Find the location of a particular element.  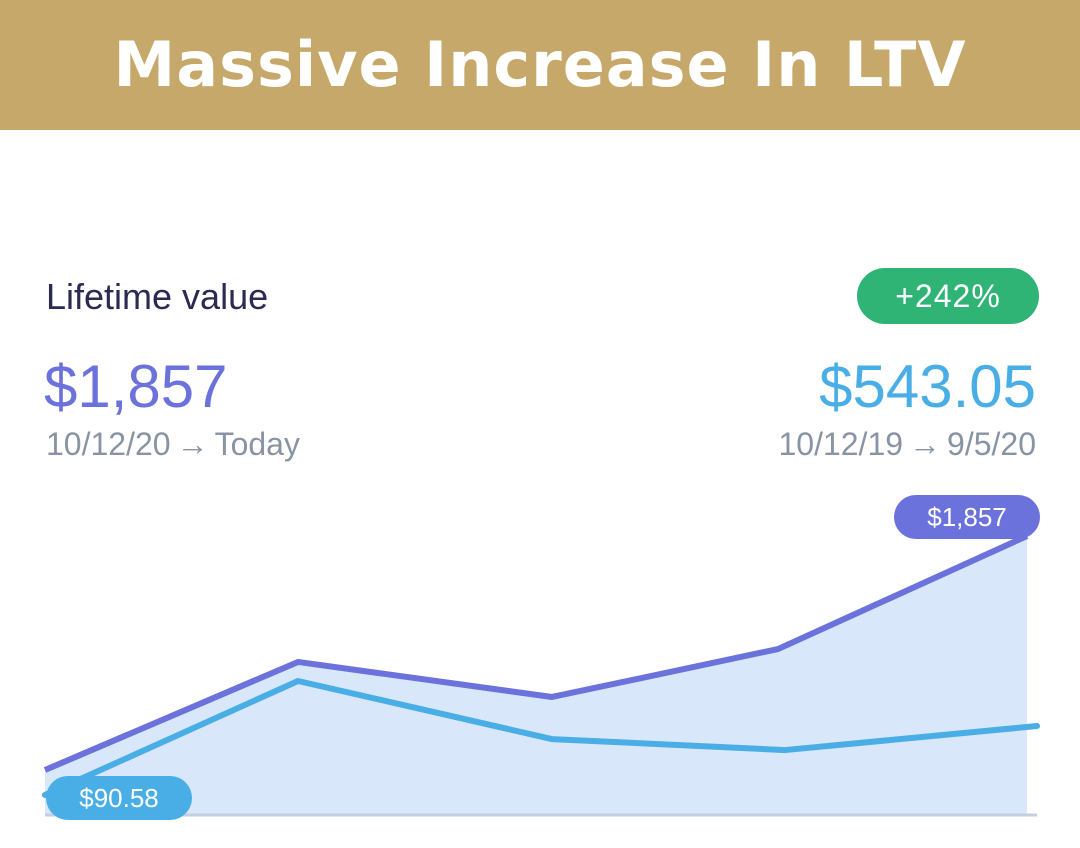

card-title: Lifetime value is located at coordinates (157, 296).